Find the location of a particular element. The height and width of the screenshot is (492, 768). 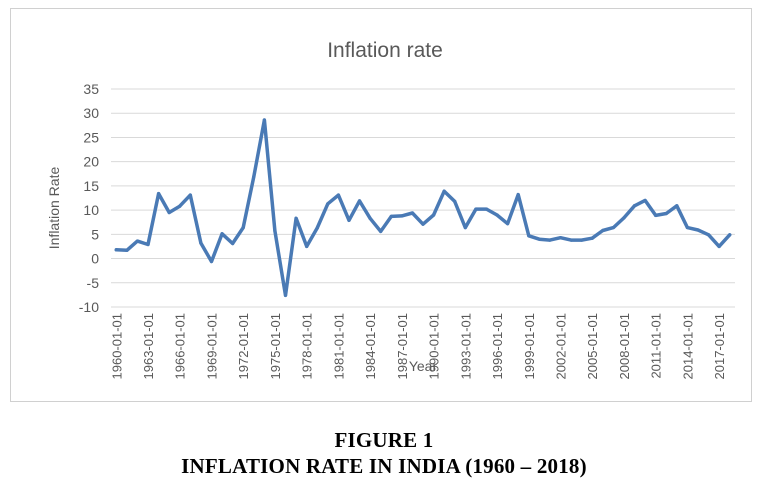

y-tick-label: 30 is located at coordinates (91, 113).